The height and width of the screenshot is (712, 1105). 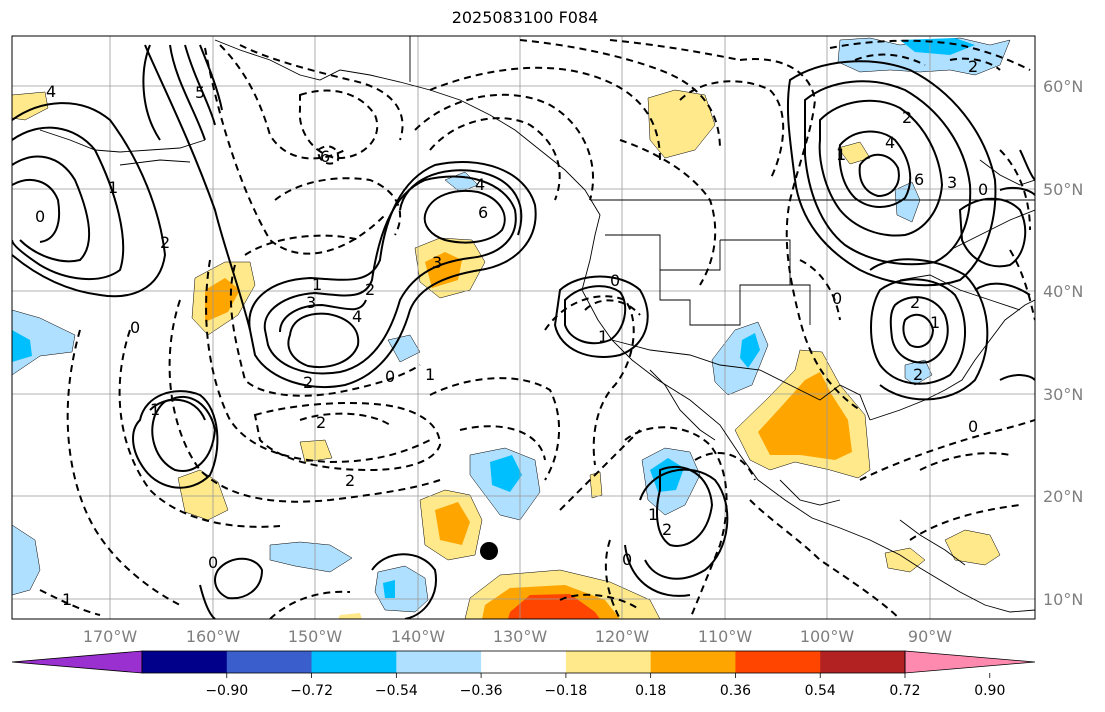 What do you see at coordinates (904, 691) in the screenshot?
I see `colorbar-label: 0.72` at bounding box center [904, 691].